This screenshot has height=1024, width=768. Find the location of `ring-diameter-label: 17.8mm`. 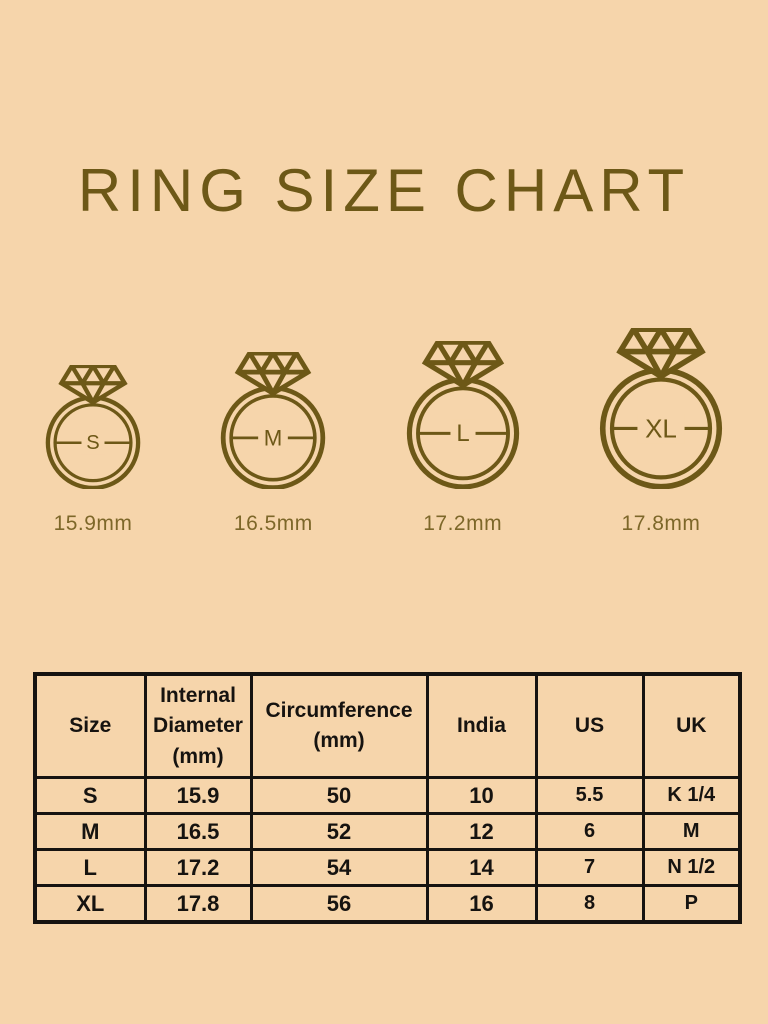

ring-diameter-label: 17.8mm is located at coordinates (661, 524).